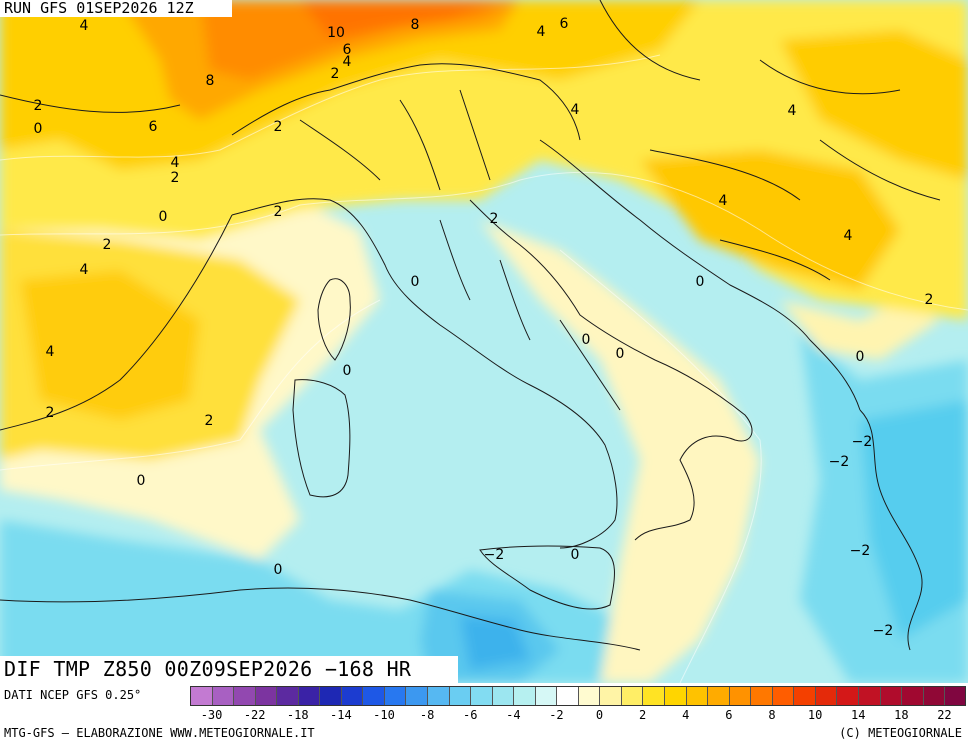 This screenshot has height=745, width=968. Describe the element at coordinates (513, 715) in the screenshot. I see `colorbar-tick-label: -4` at that location.